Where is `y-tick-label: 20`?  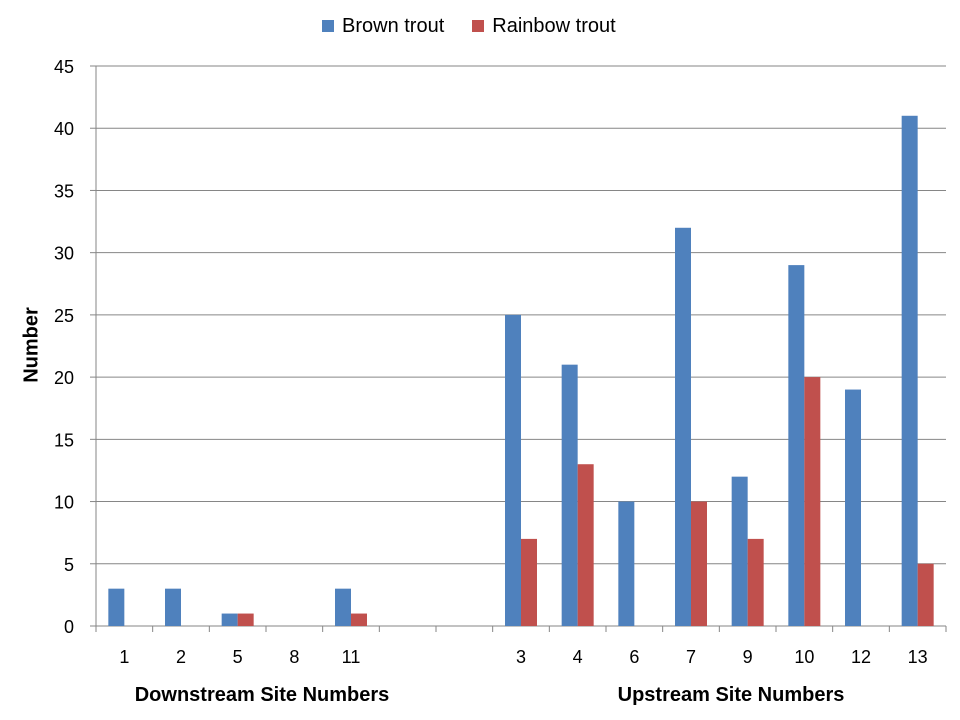 y-tick-label: 20 is located at coordinates (64, 378).